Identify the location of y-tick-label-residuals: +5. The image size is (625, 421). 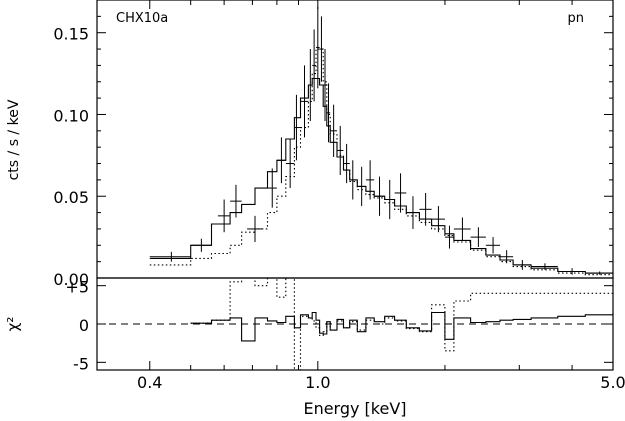
(77, 287).